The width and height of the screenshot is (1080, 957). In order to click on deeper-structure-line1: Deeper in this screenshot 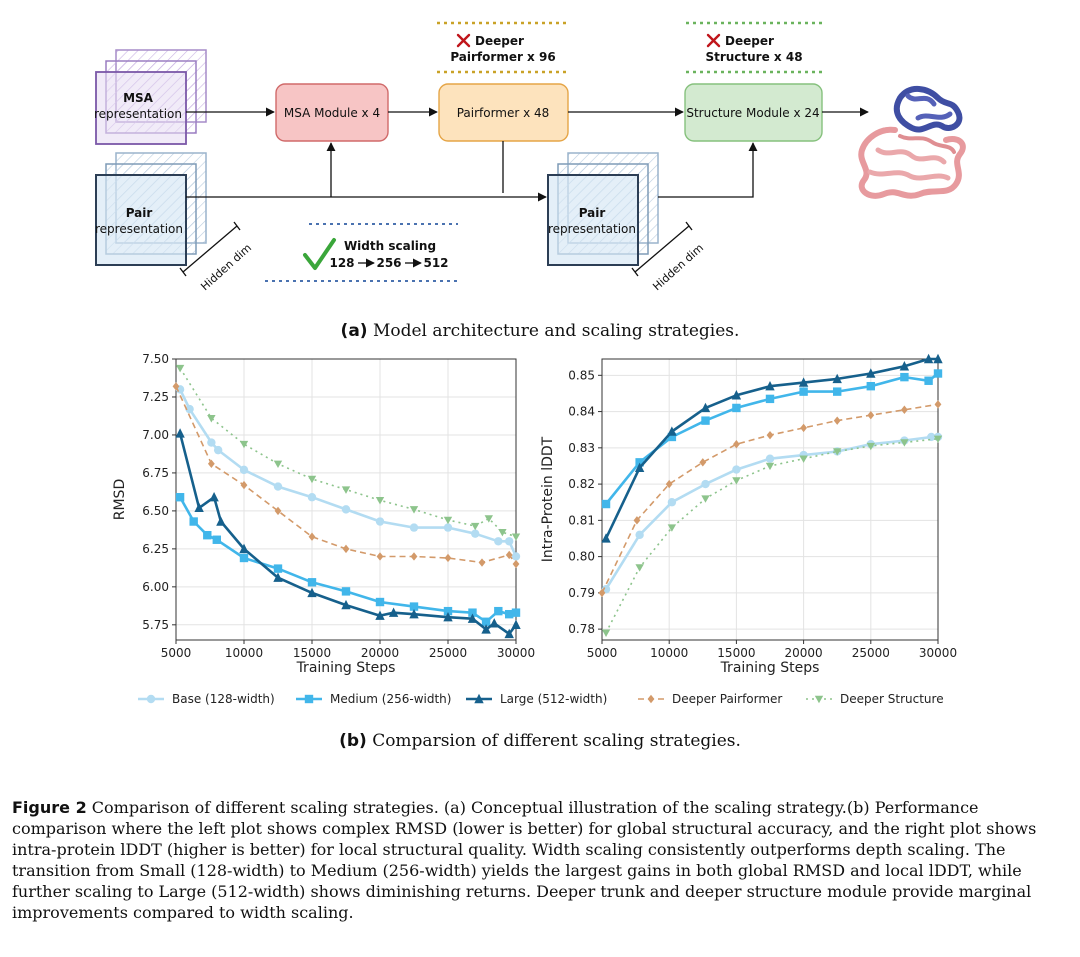, I will do `click(749, 41)`.